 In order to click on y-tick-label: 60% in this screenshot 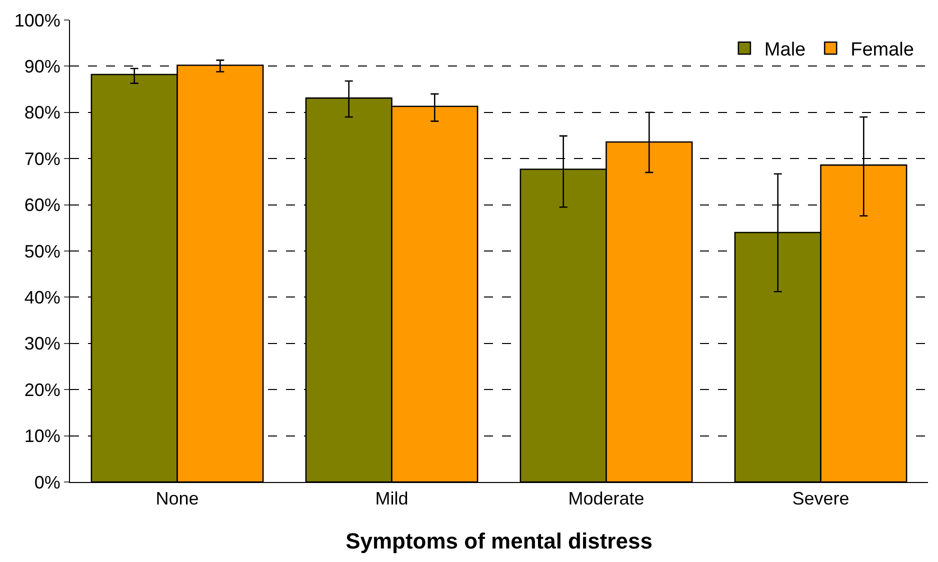, I will do `click(42, 205)`.